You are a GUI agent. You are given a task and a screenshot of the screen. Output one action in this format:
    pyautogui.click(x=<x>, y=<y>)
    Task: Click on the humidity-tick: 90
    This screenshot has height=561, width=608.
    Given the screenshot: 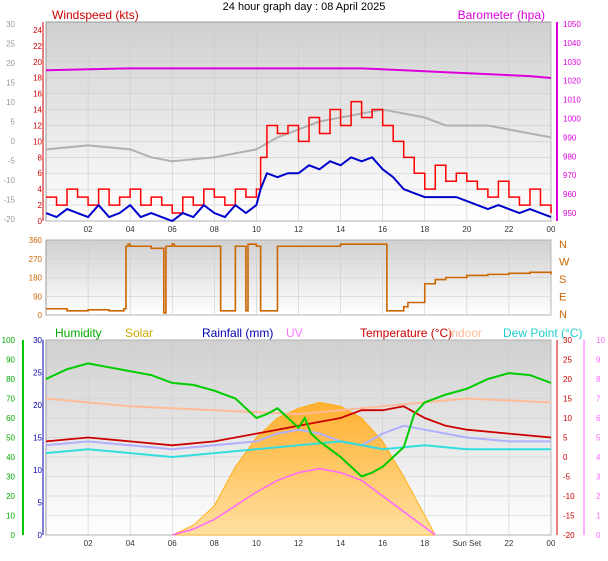 What is the action you would take?
    pyautogui.click(x=10, y=360)
    